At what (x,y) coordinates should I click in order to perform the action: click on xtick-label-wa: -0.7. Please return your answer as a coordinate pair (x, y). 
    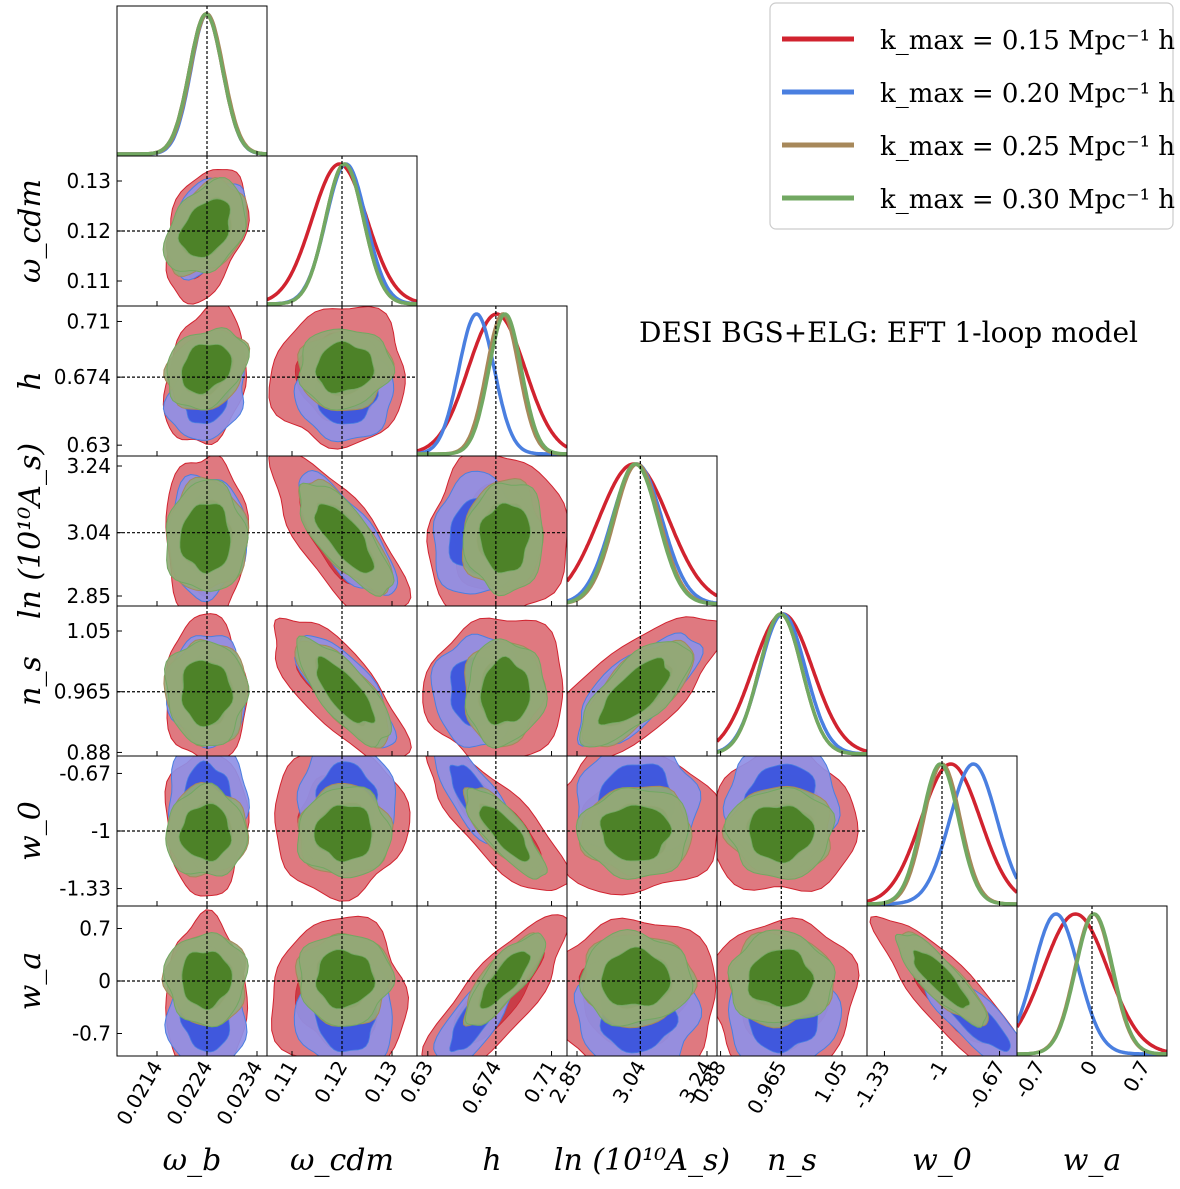
    Looking at the image, I should click on (1030, 1080).